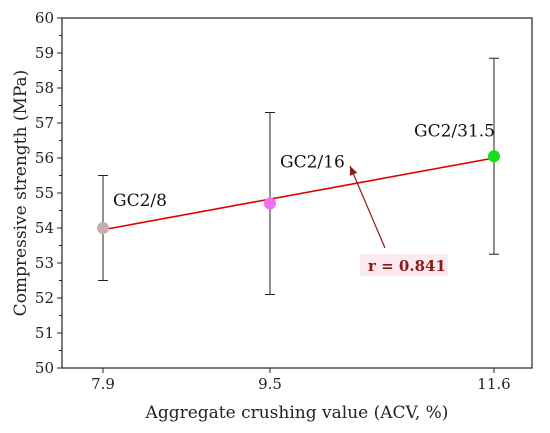 The width and height of the screenshot is (550, 433). What do you see at coordinates (44, 158) in the screenshot?
I see `y-tick-label: 56` at bounding box center [44, 158].